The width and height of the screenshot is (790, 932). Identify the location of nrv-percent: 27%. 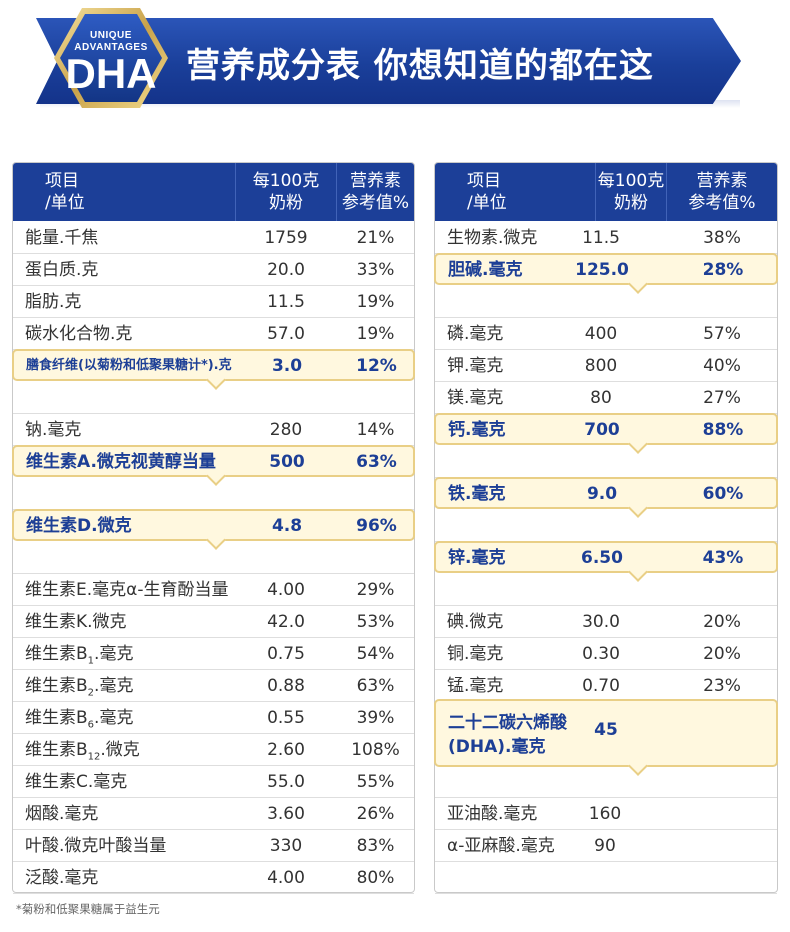
(722, 398).